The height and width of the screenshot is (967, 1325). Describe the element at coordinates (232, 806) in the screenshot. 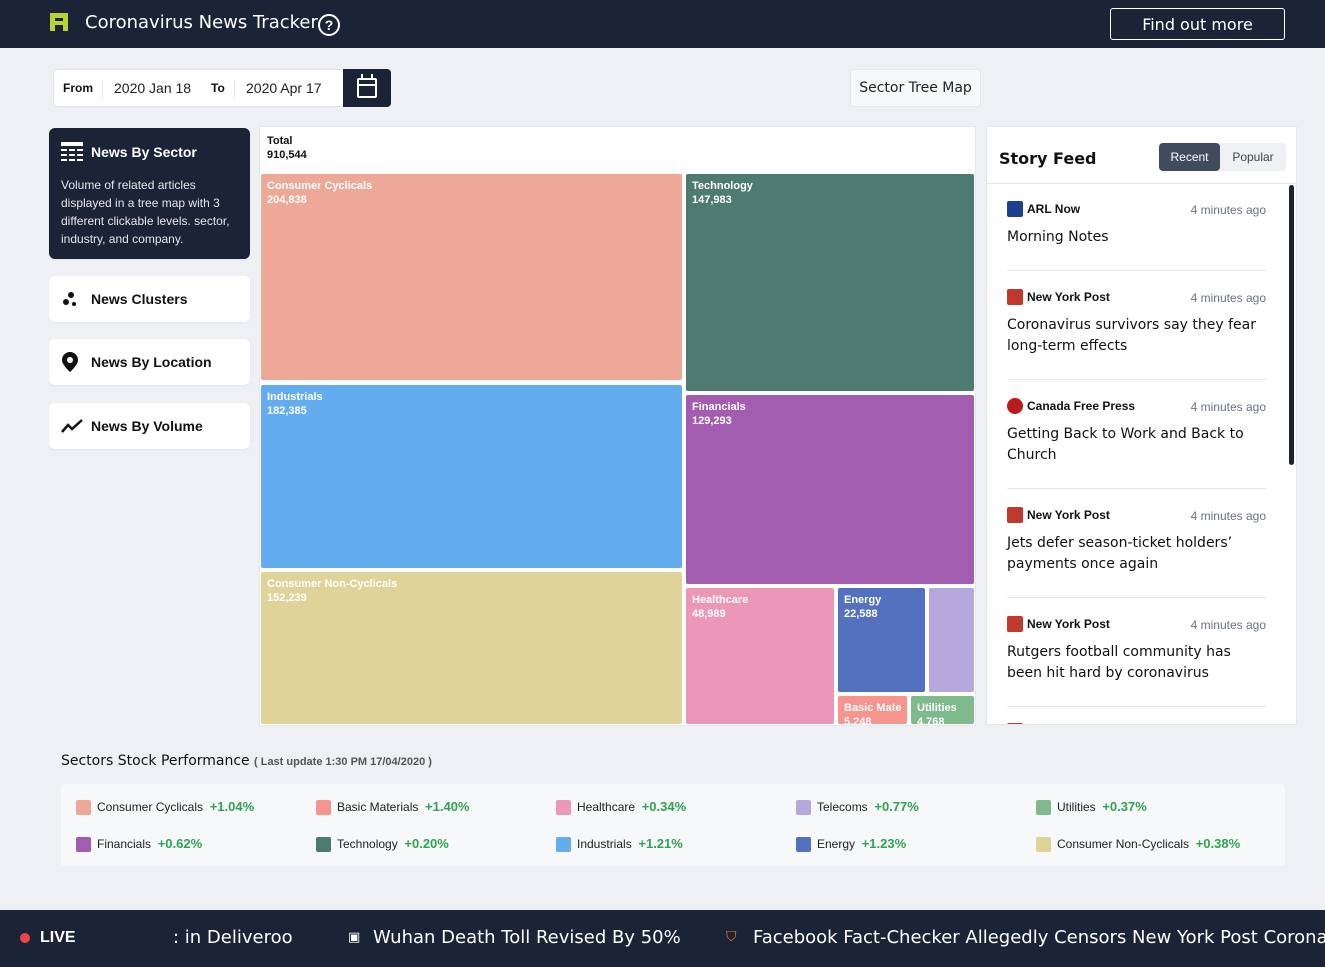

I see `sector-change: +1.04%` at that location.